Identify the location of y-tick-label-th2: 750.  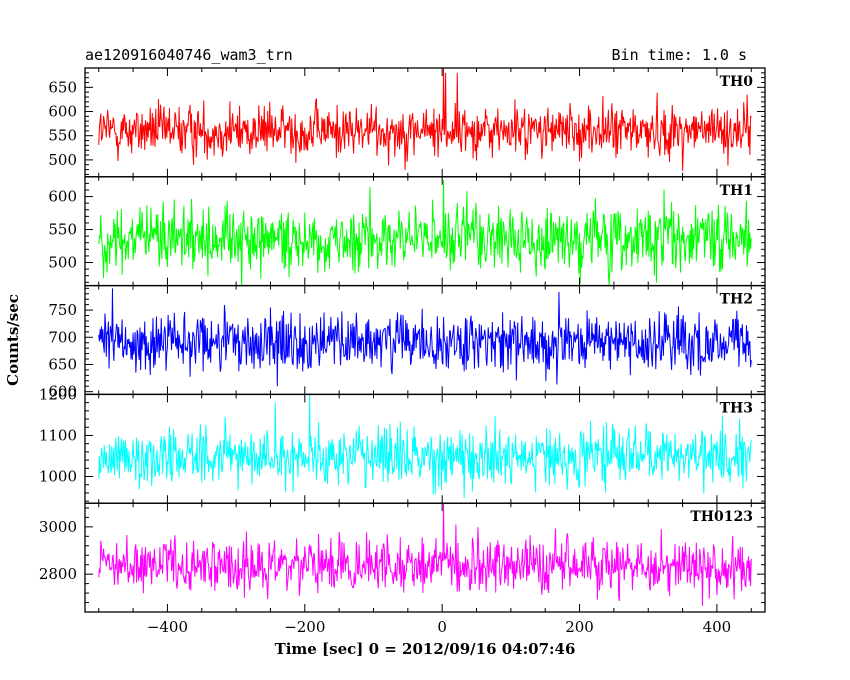
(62, 310).